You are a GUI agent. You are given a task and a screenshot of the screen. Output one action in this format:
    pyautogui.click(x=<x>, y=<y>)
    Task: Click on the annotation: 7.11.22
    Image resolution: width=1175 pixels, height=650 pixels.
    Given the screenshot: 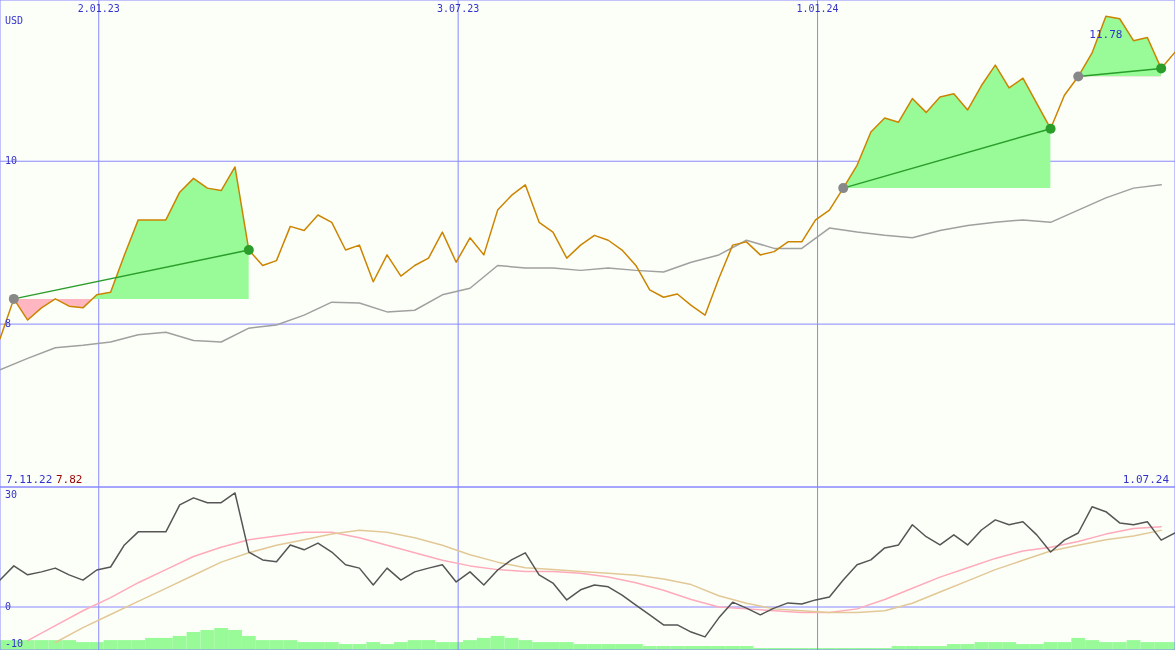 What is the action you would take?
    pyautogui.click(x=29, y=479)
    